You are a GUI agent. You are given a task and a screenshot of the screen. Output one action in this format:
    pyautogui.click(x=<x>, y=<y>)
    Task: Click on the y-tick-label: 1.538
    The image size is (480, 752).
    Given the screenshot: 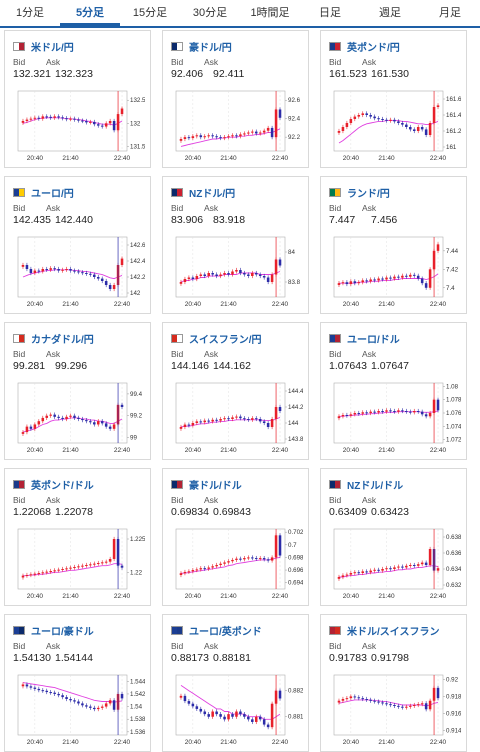 What is the action you would take?
    pyautogui.click(x=137, y=719)
    